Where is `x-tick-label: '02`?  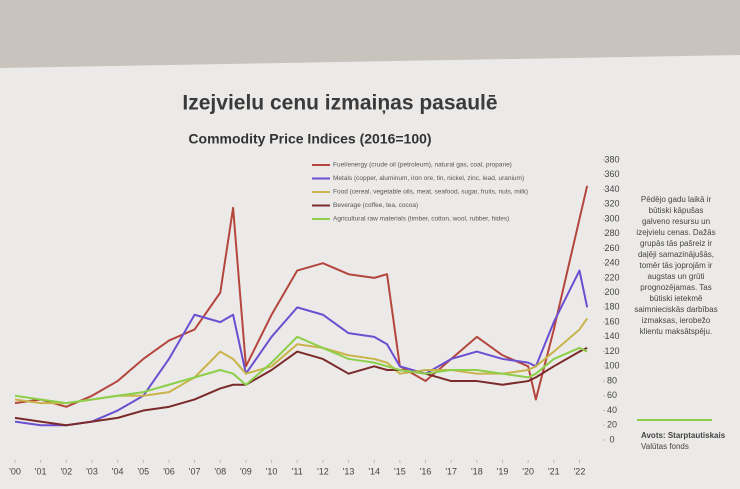 x-tick-label: '02 is located at coordinates (66, 471).